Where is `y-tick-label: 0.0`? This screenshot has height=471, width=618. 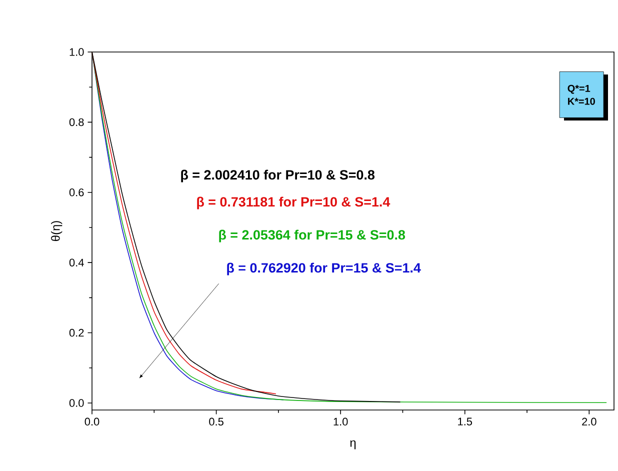
y-tick-label: 0.0 is located at coordinates (76, 403).